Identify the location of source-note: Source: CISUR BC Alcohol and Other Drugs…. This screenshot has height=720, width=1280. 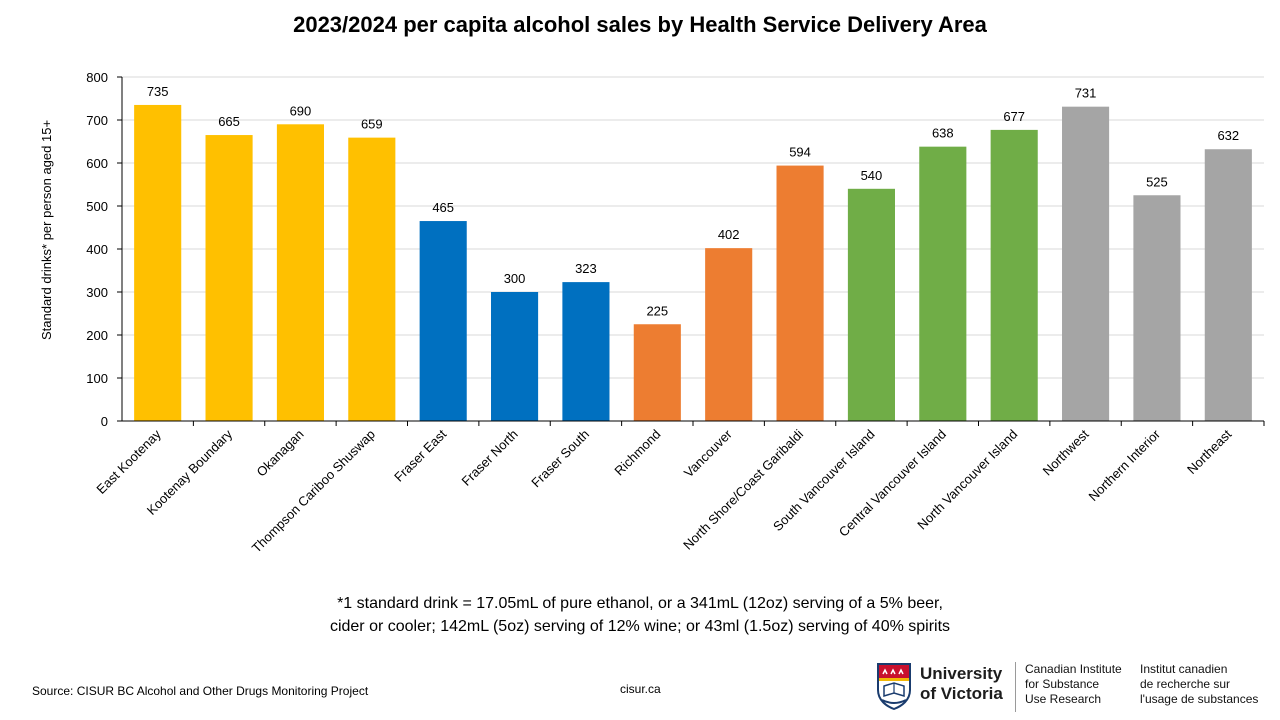
(200, 691).